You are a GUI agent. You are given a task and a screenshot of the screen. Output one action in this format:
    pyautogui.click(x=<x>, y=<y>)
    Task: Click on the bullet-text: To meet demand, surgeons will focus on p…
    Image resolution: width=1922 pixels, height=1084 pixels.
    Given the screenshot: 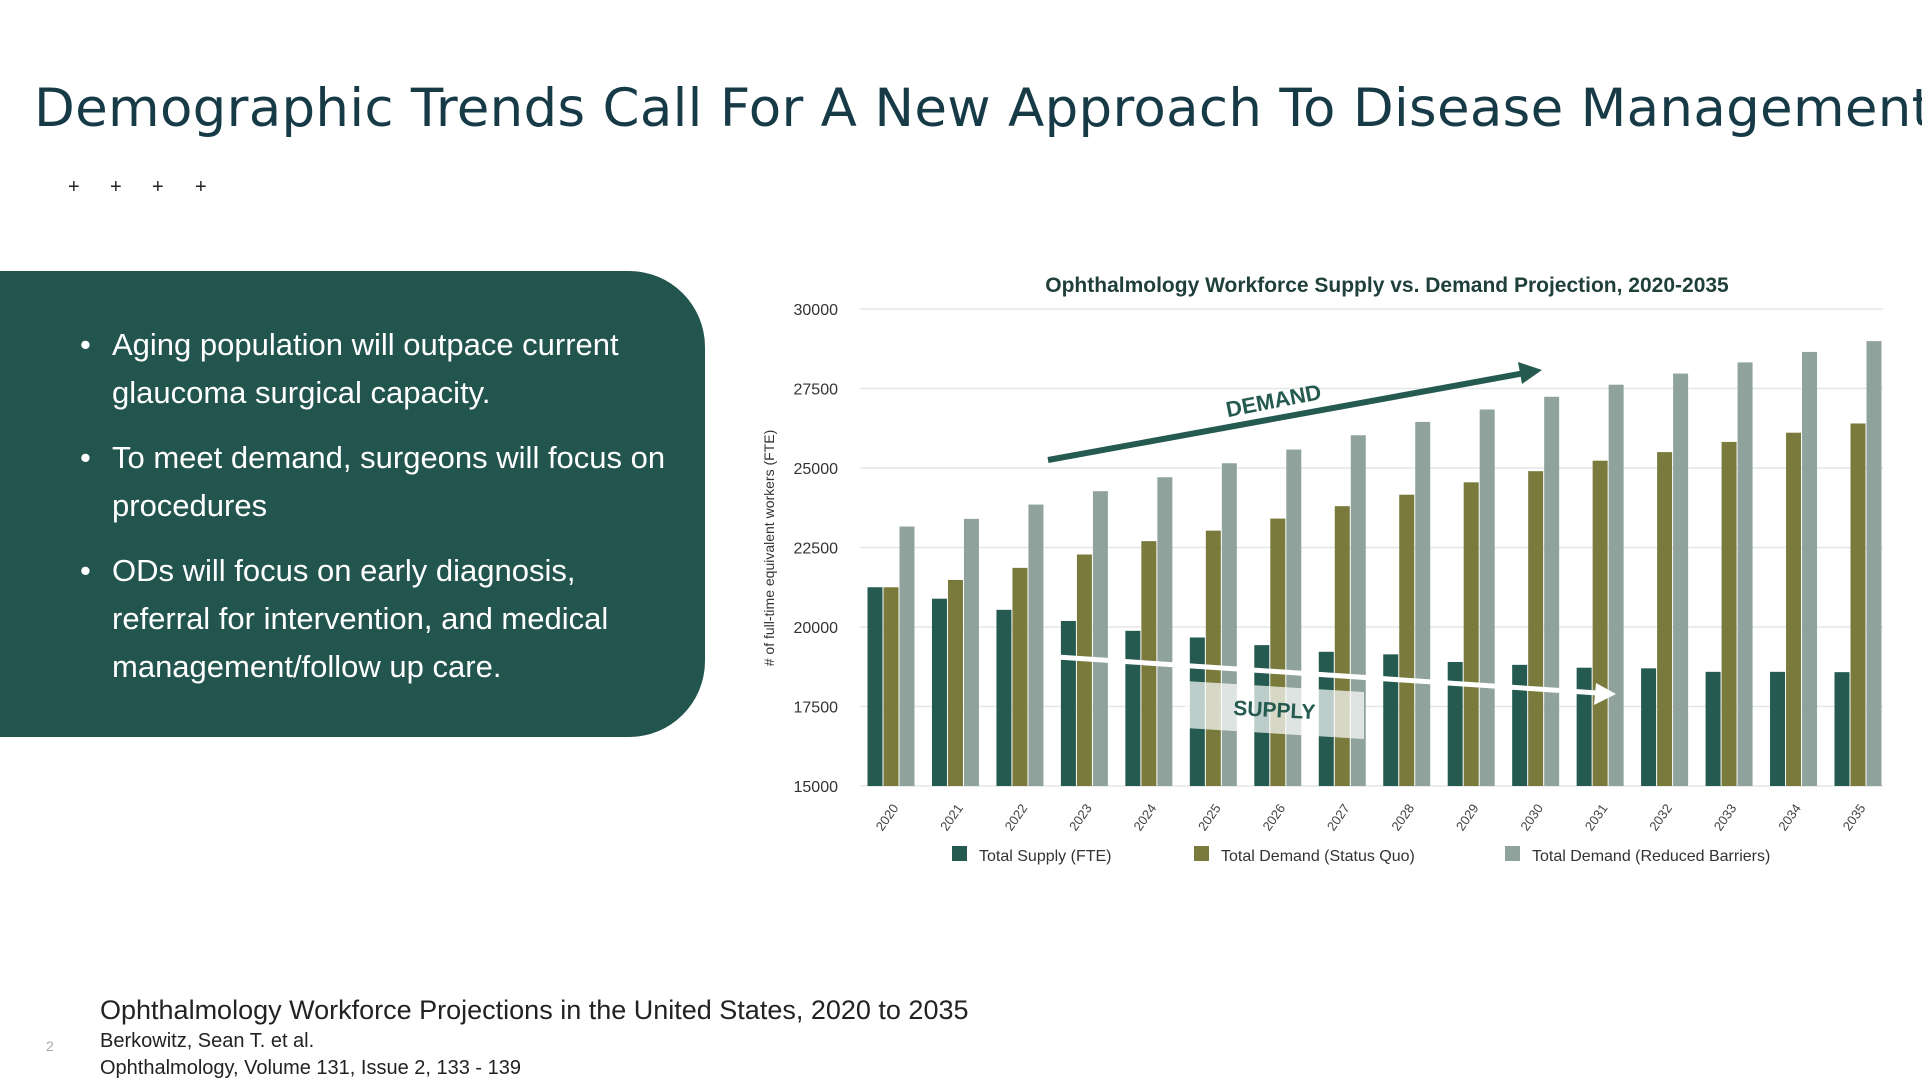 What is the action you would take?
    pyautogui.click(x=389, y=481)
    